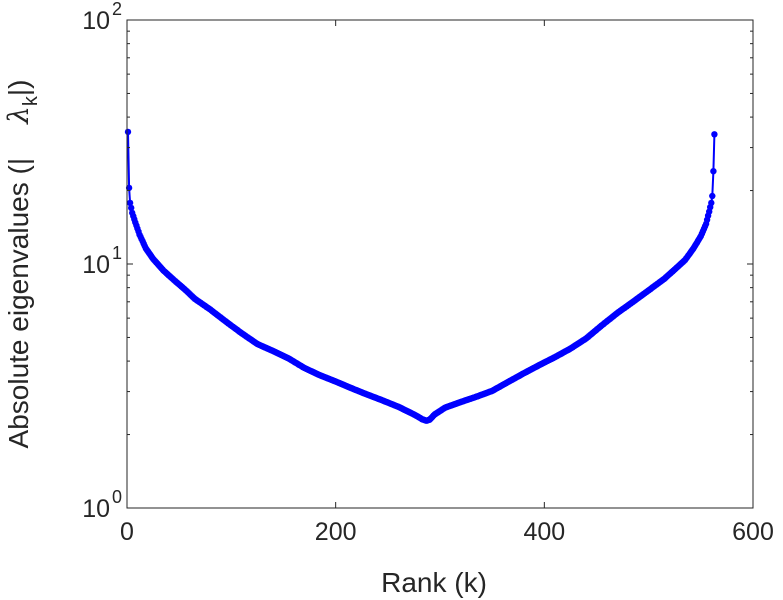 The width and height of the screenshot is (783, 600). What do you see at coordinates (544, 532) in the screenshot?
I see `x-tick-label: 400` at bounding box center [544, 532].